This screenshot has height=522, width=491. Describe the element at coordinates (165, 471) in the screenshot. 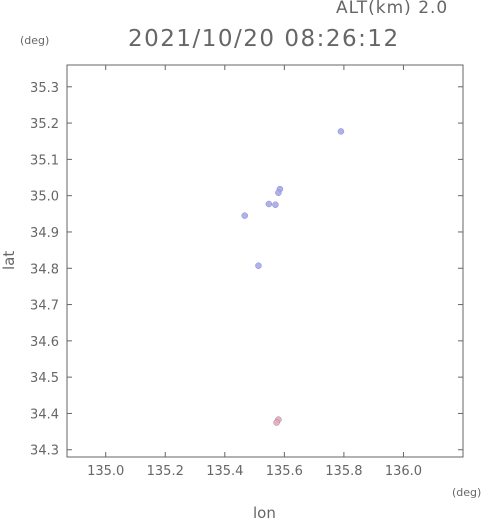

I see `x-tick-label: 135.2` at that location.